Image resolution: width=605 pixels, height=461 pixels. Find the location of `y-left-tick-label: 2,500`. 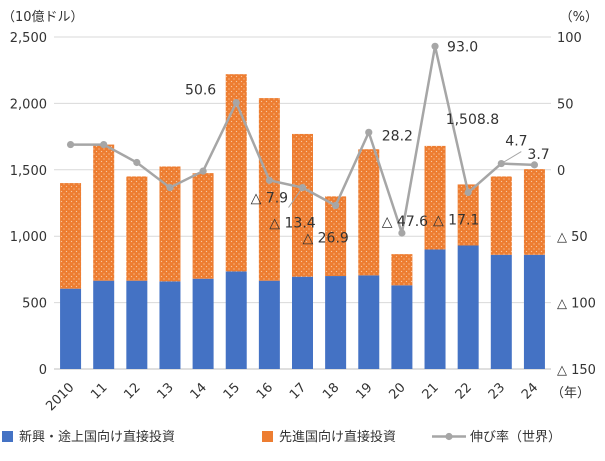

y-left-tick-label: 2,500 is located at coordinates (28, 38).